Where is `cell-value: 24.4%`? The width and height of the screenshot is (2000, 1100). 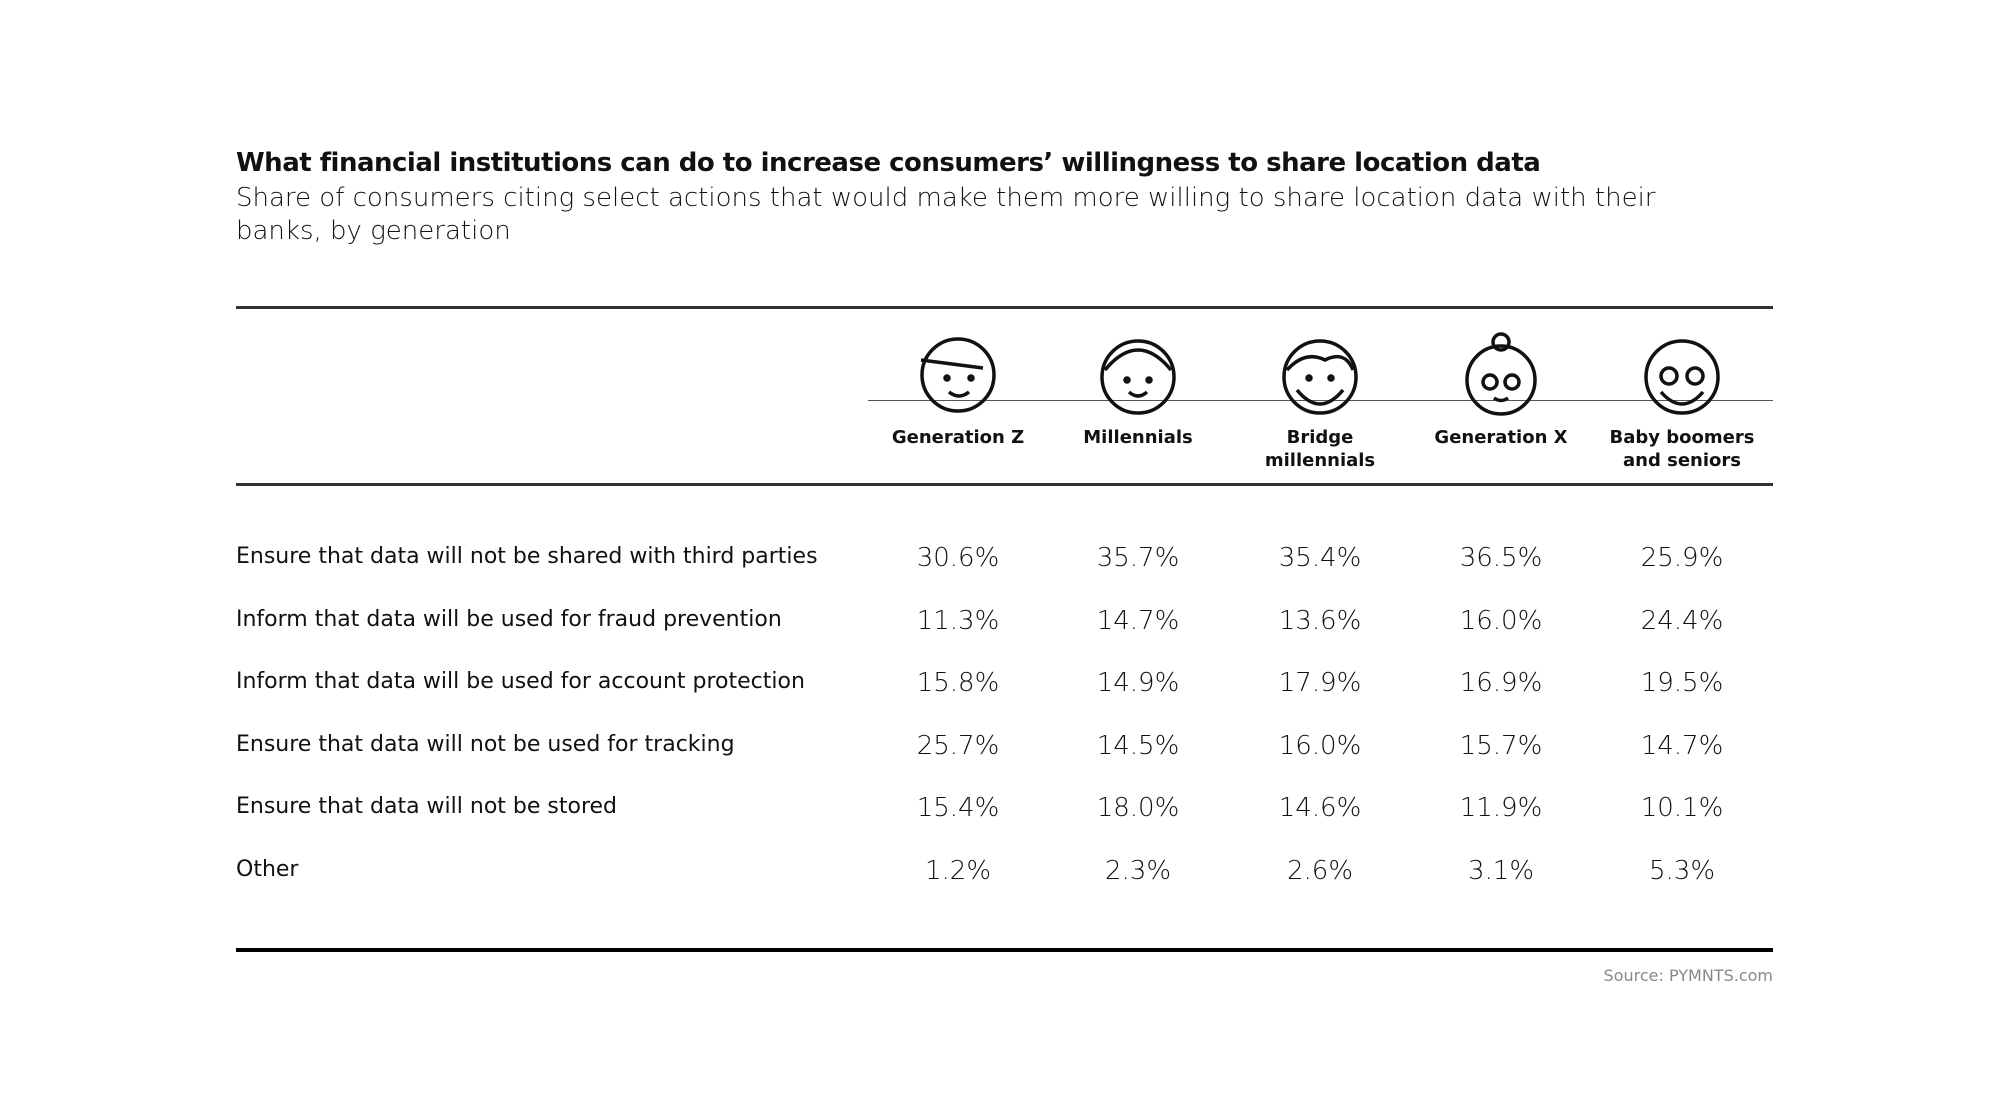 cell-value: 24.4% is located at coordinates (1682, 620).